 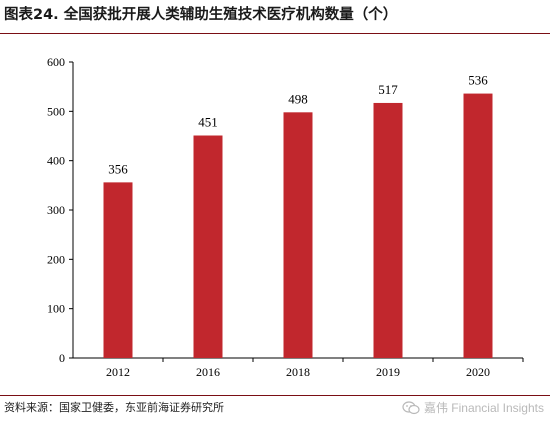 I want to click on y-tick-label: 300, so click(x=56, y=210).